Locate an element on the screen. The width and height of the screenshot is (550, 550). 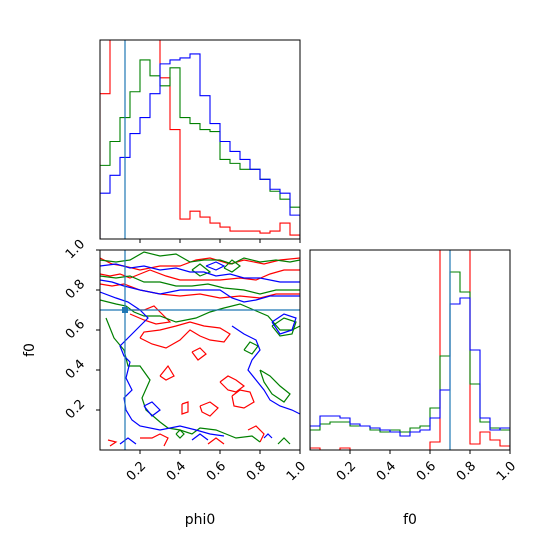
truth-point-marker is located at coordinates (125, 310).